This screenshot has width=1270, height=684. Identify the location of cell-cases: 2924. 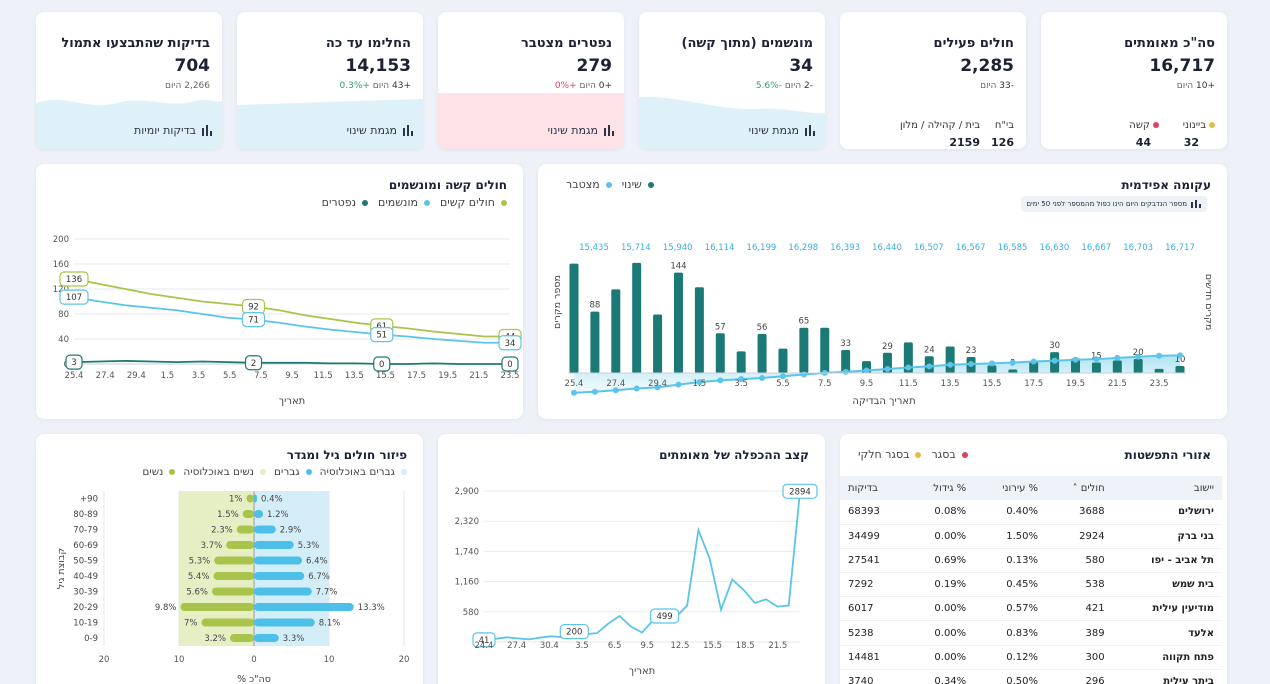
(1079, 536).